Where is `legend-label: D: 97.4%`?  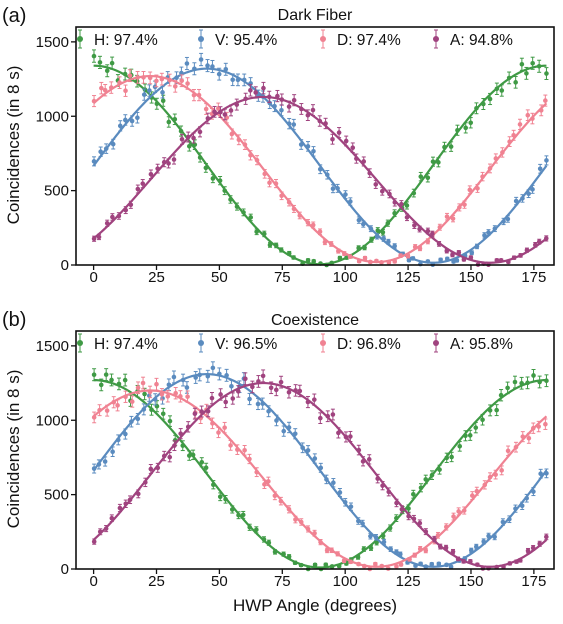
legend-label: D: 97.4% is located at coordinates (369, 40).